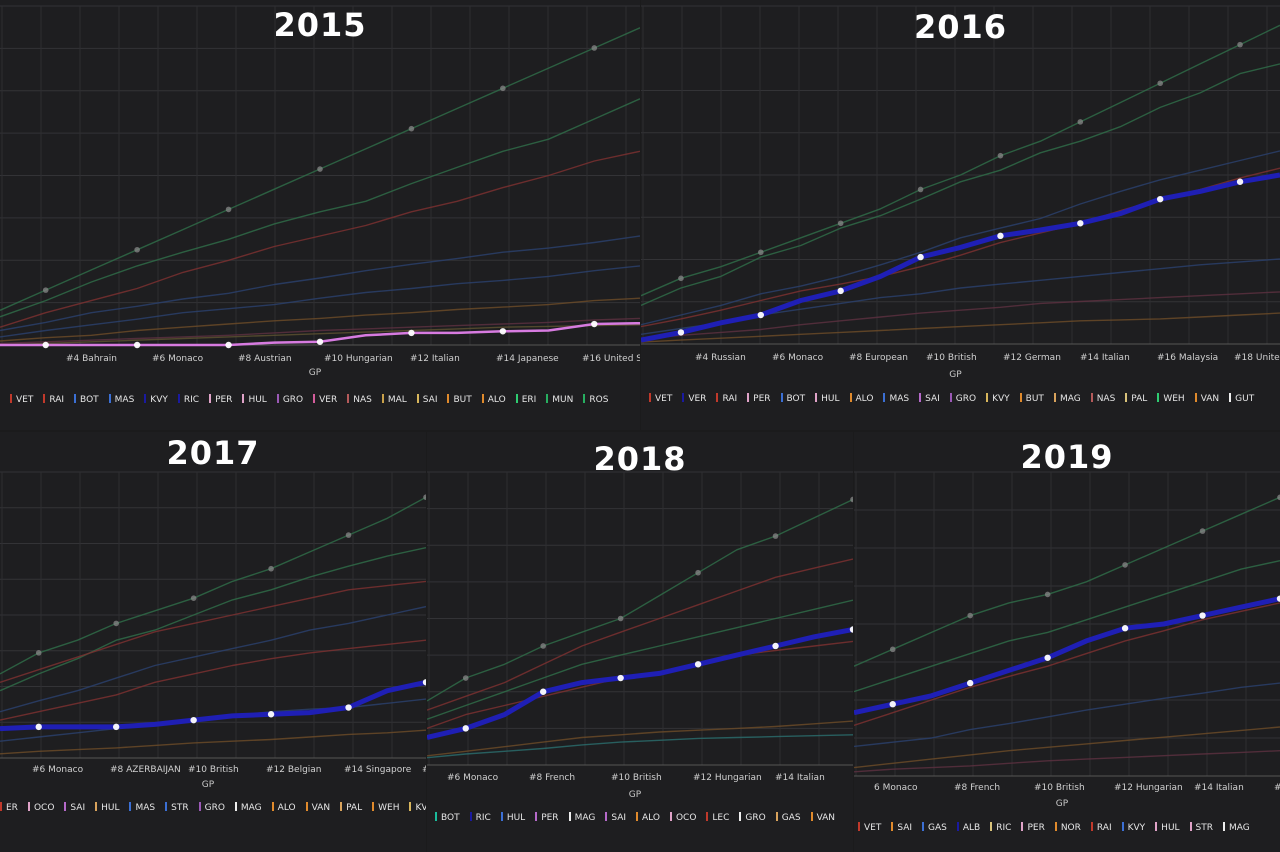 The width and height of the screenshot is (1280, 852). Describe the element at coordinates (394, 399) in the screenshot. I see `legend-item: MAL` at that location.